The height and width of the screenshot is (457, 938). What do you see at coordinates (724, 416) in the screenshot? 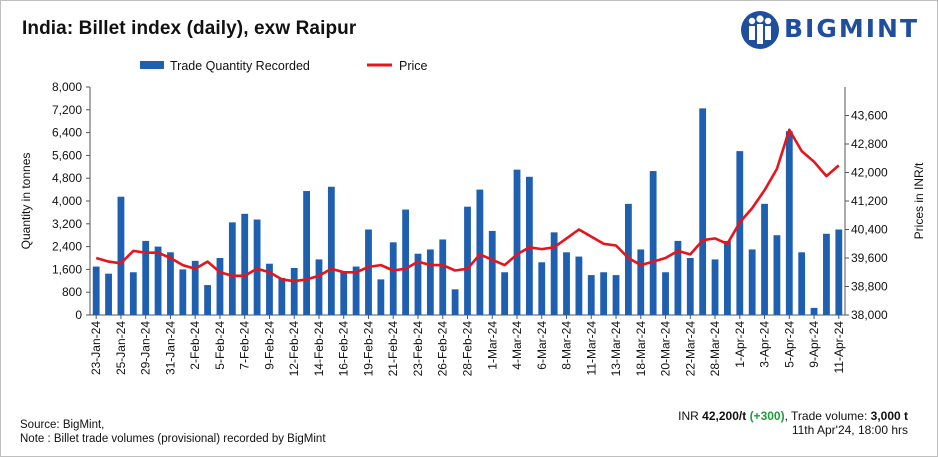
I see `price-value: 42,200/t` at bounding box center [724, 416].